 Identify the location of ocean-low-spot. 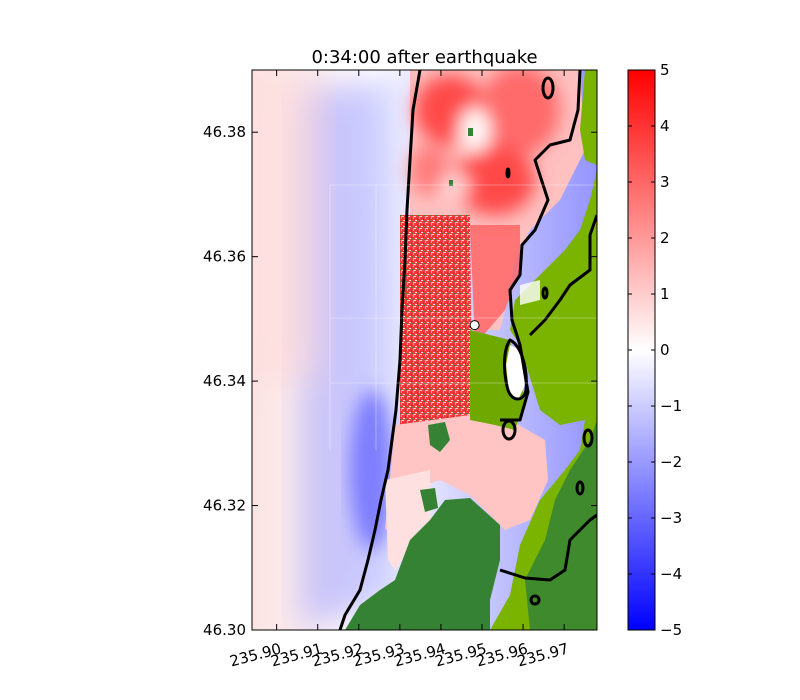
(372, 470).